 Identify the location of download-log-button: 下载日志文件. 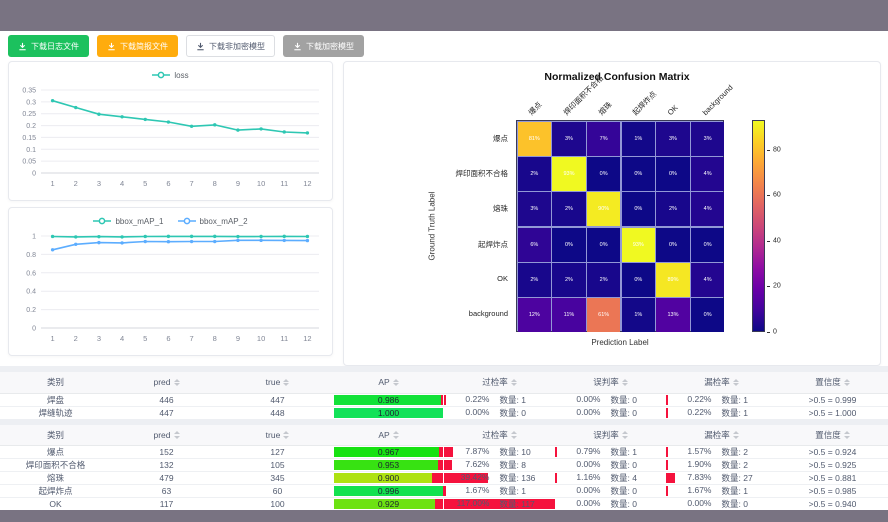
(48, 46).